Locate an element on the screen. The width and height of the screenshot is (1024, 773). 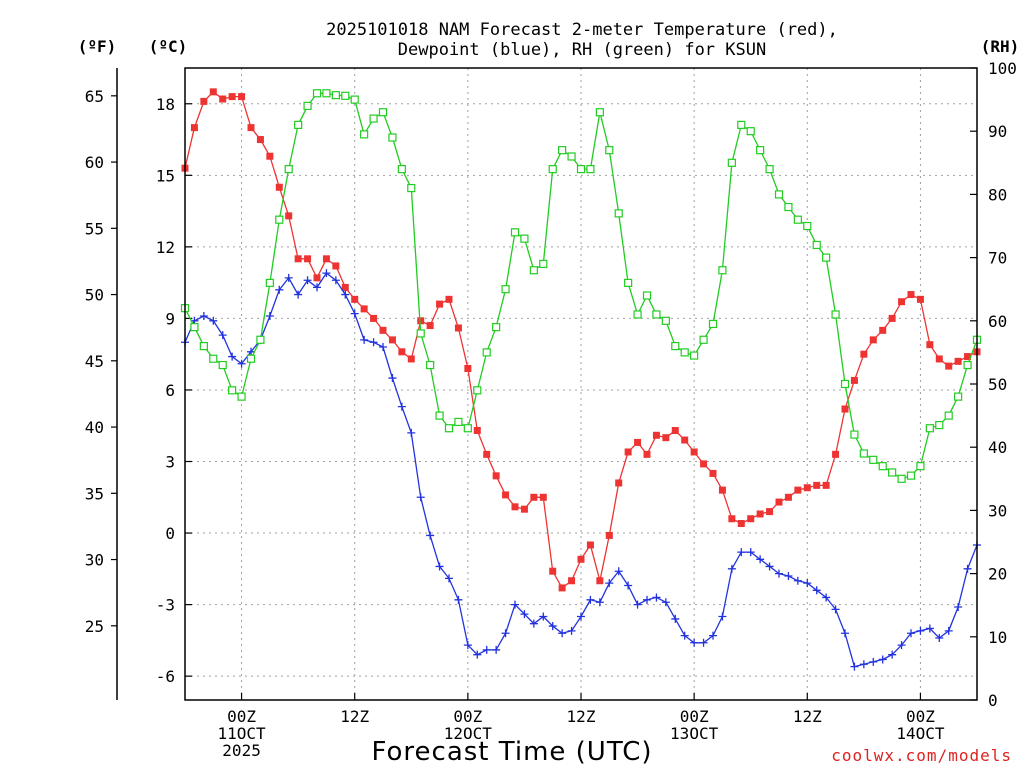
rh-tick-label: 70 is located at coordinates (997, 258).